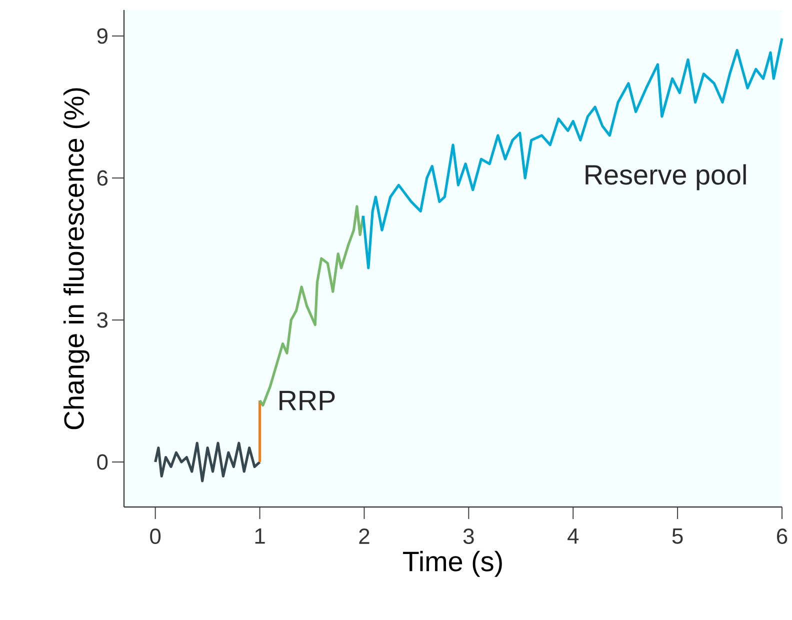  Describe the element at coordinates (102, 320) in the screenshot. I see `y-tick-label: 3` at that location.